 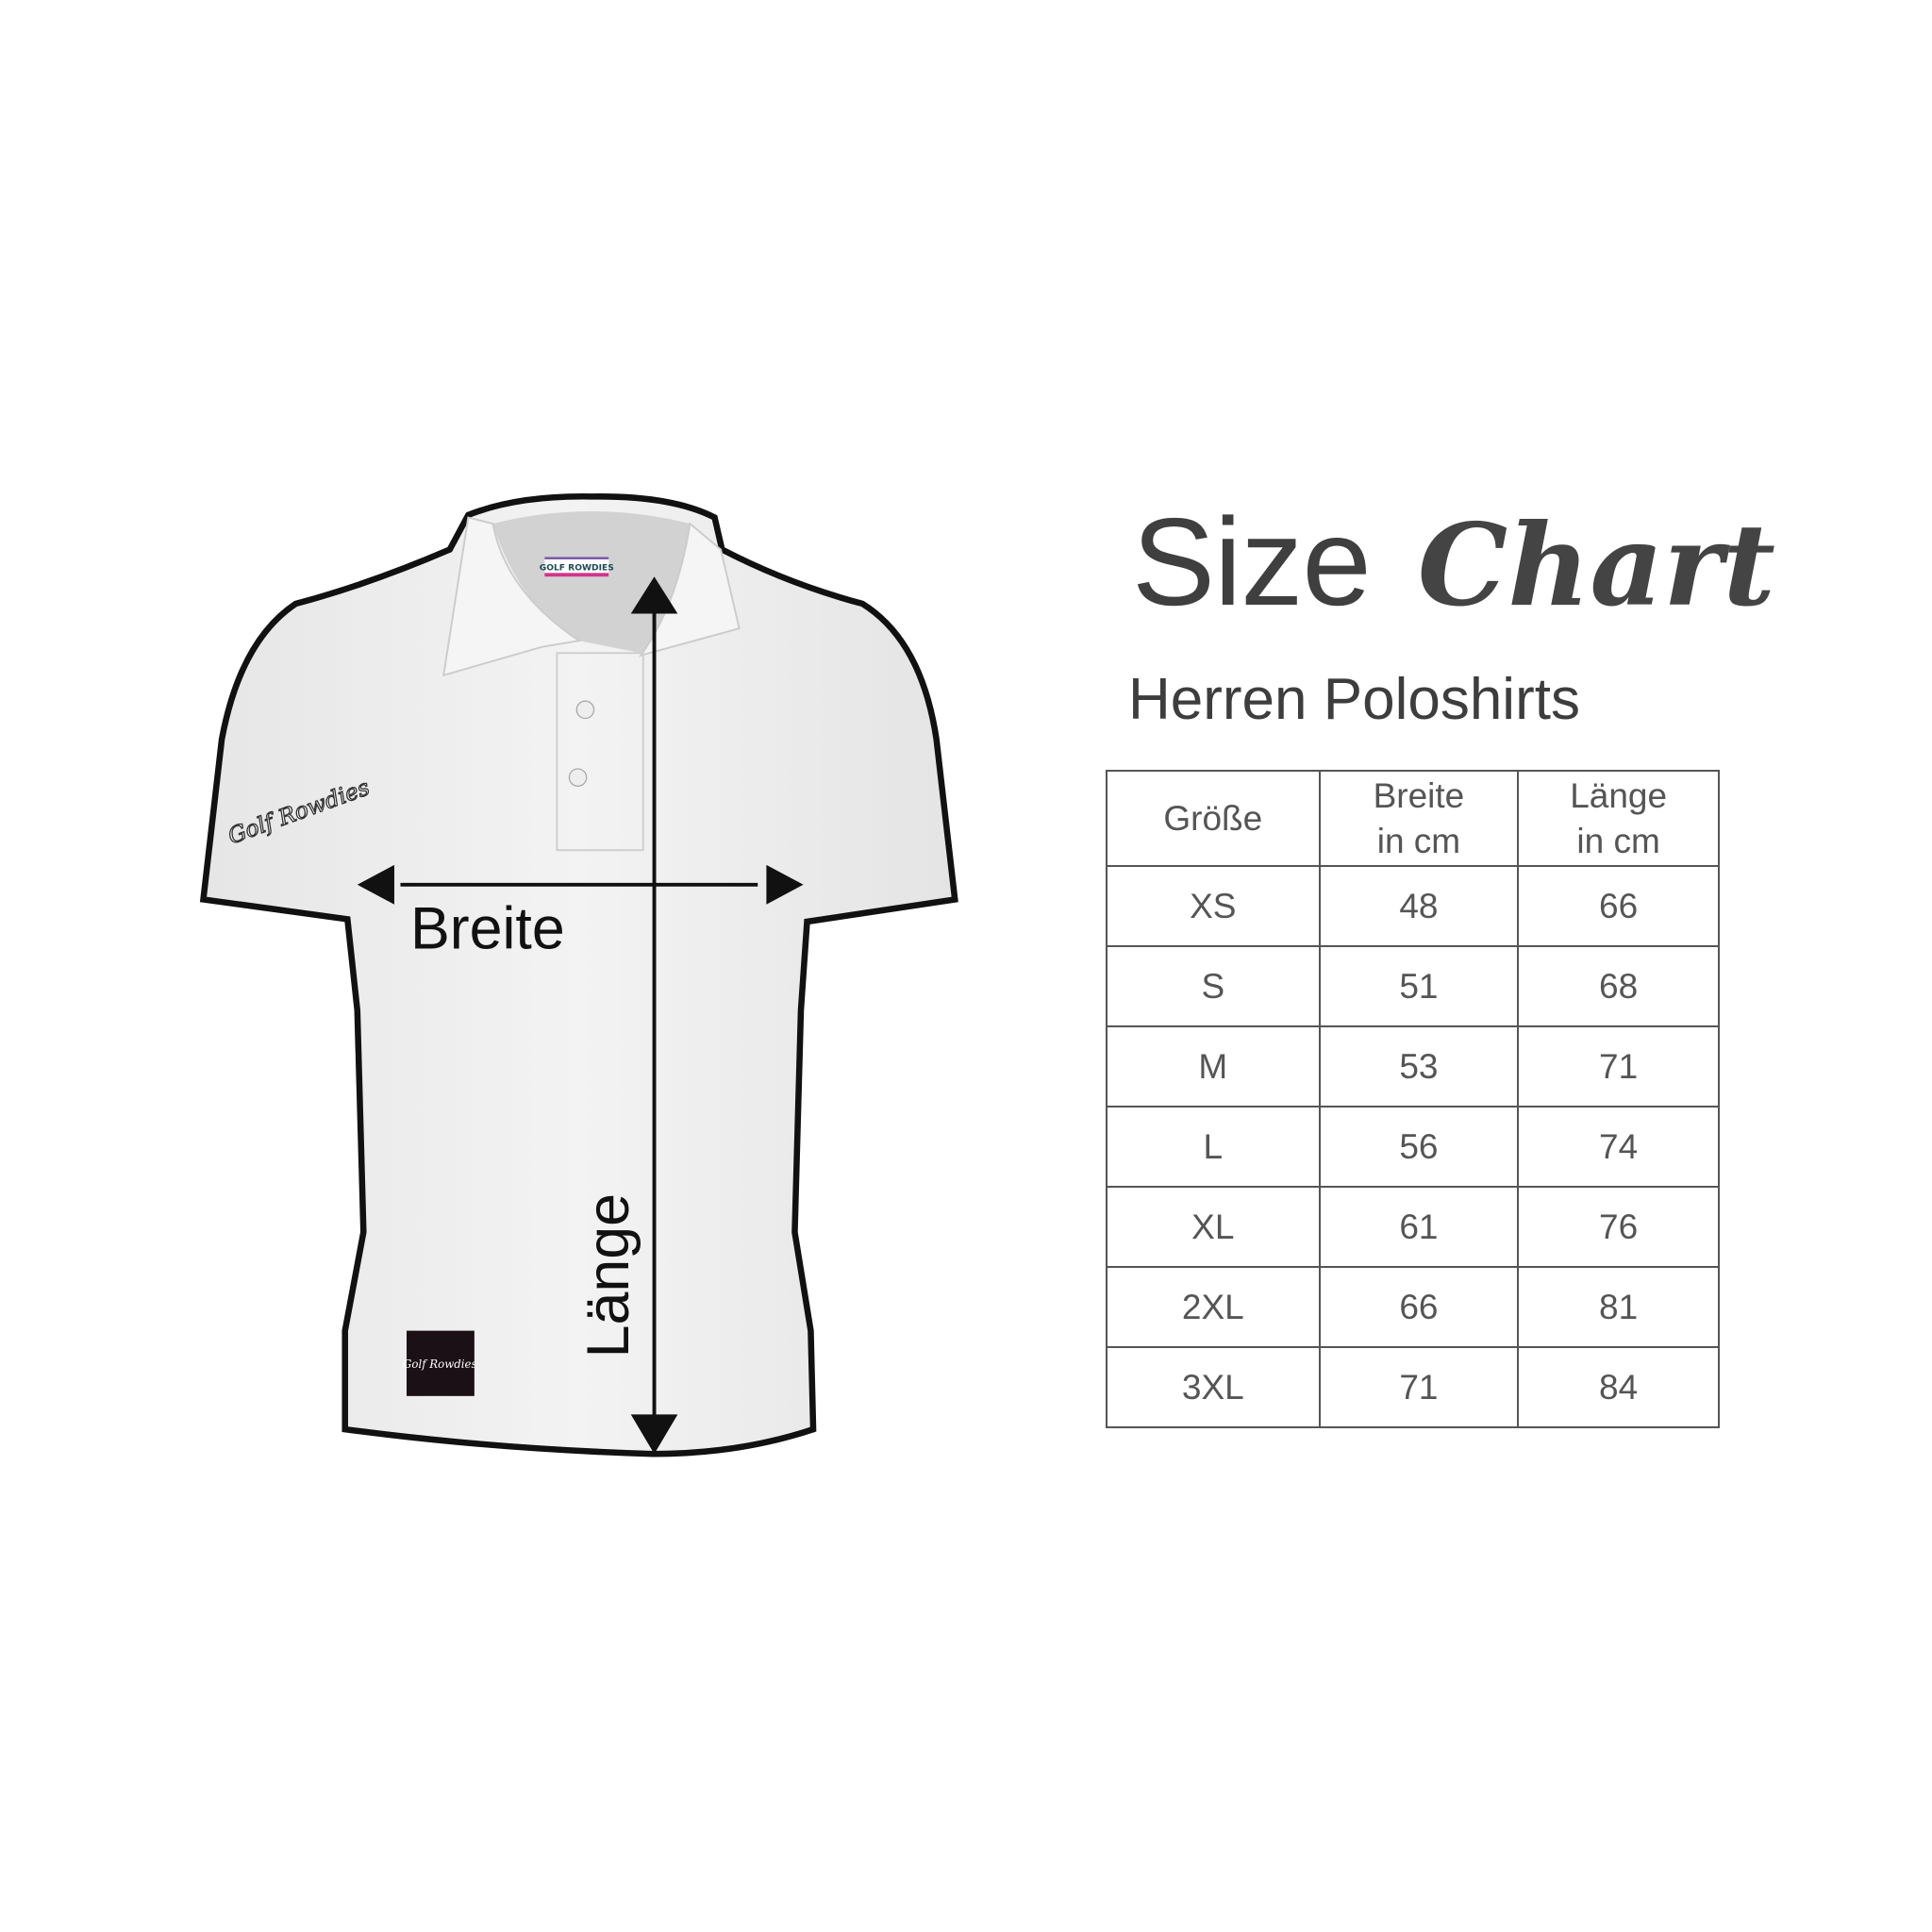 What do you see at coordinates (591, 583) in the screenshot?
I see `collar-inner` at bounding box center [591, 583].